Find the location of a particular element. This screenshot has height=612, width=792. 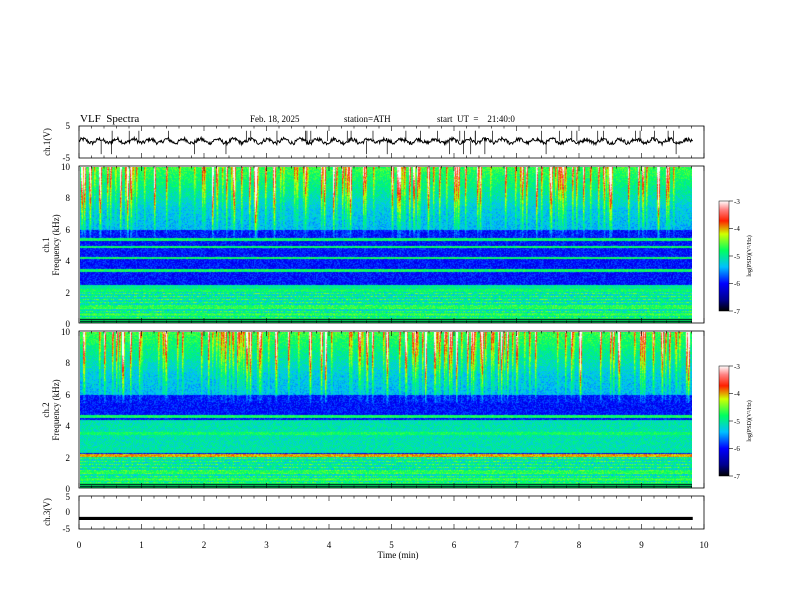

ch1-colorbar-ticks is located at coordinates (731, 256).